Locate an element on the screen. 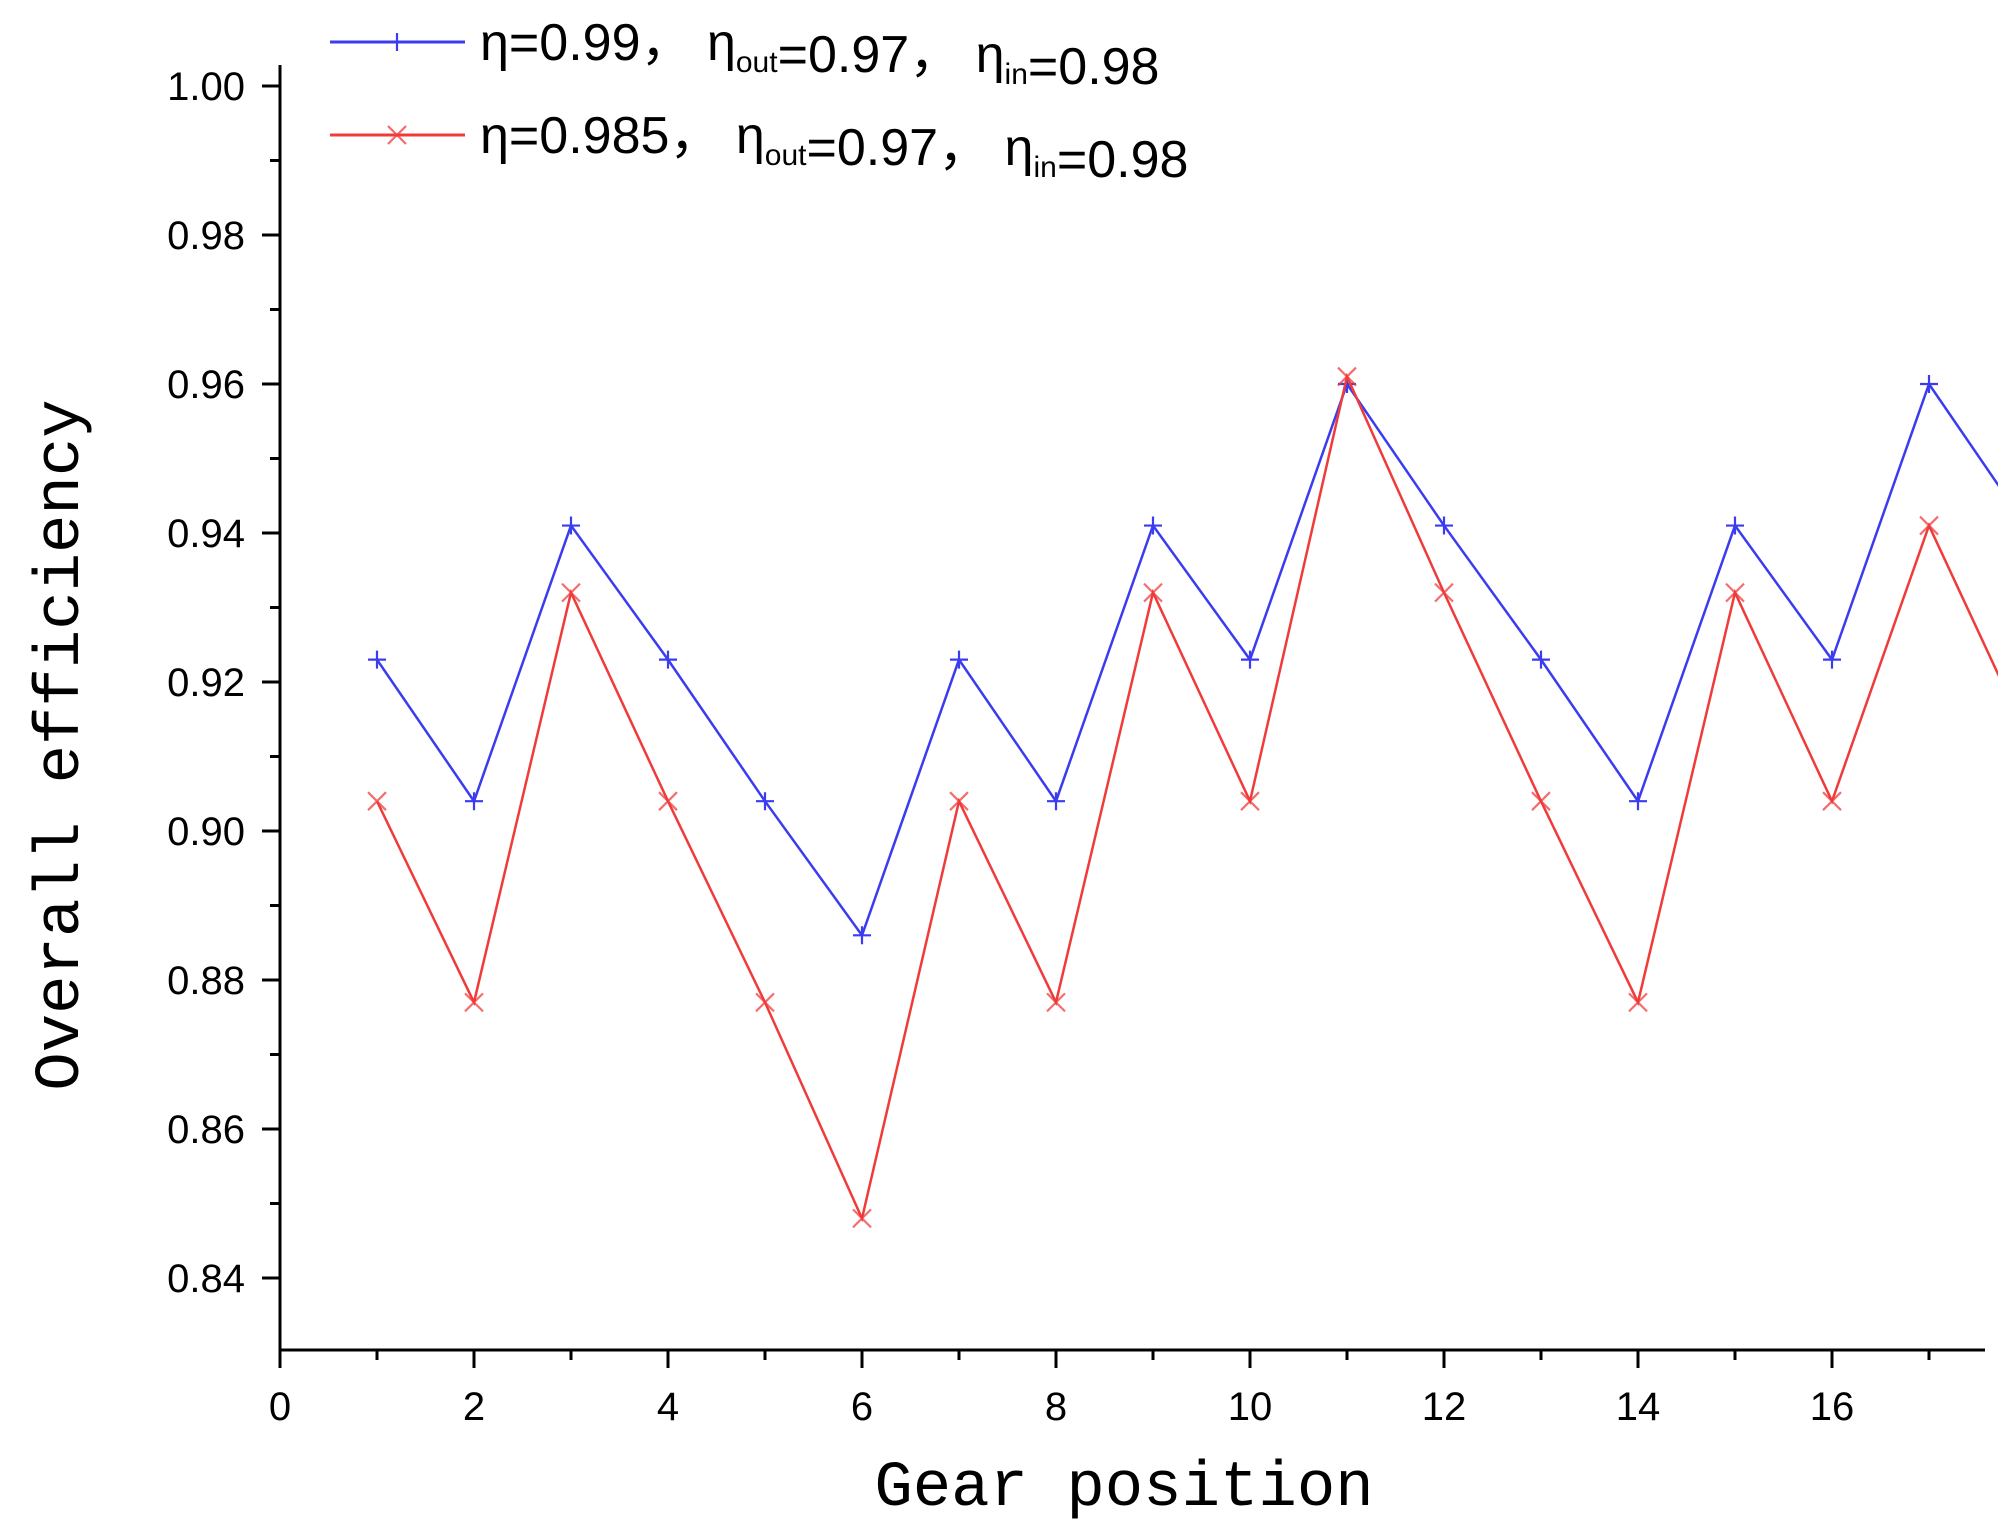  y-axis-title: Overall efficiency is located at coordinates (62, 744).